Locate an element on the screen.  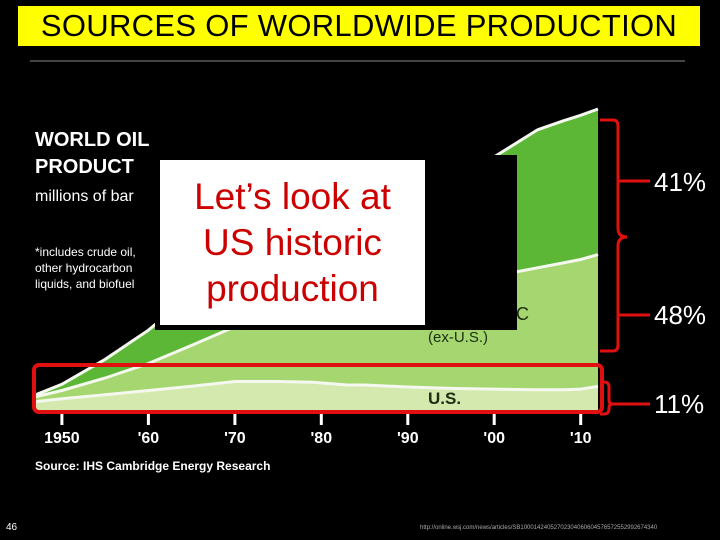
chart-title-line-1: WORLD OIL is located at coordinates (92, 140).